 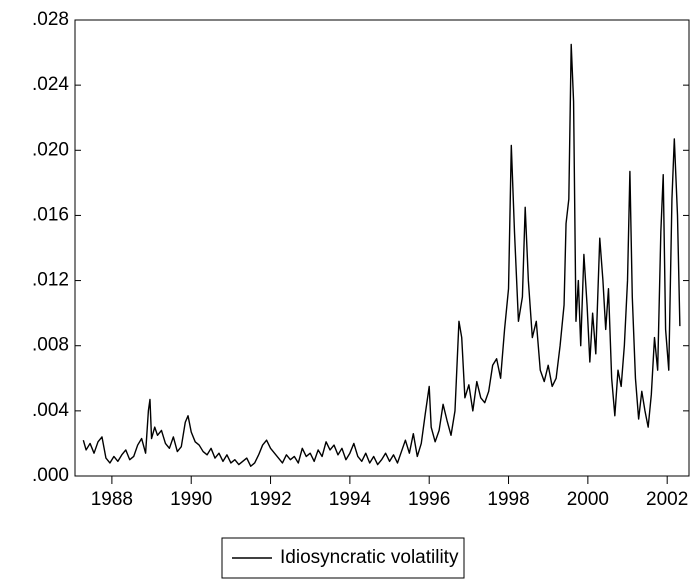 What do you see at coordinates (50, 214) in the screenshot?
I see `y-tick-label: .016` at bounding box center [50, 214].